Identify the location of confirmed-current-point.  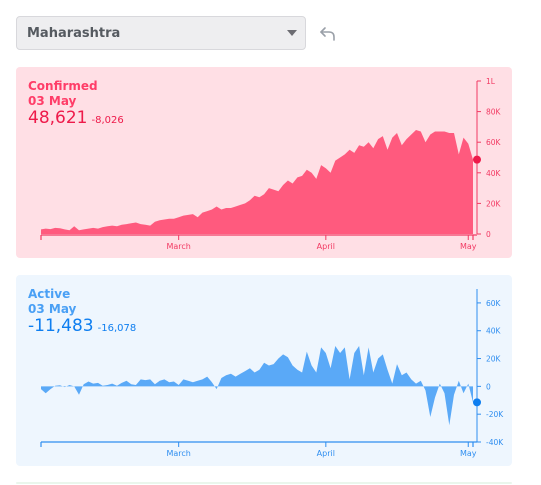
(477, 159).